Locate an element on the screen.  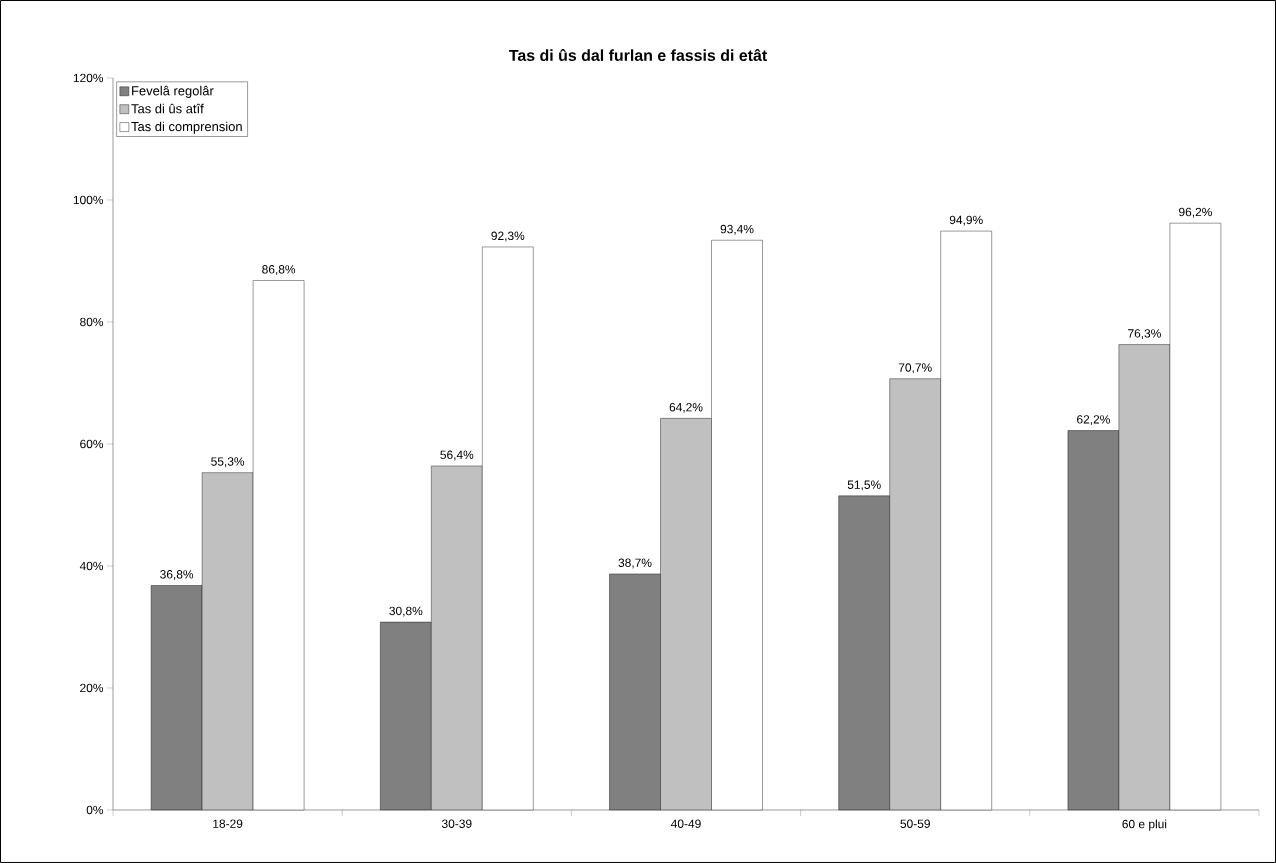
data-label: 36,8% is located at coordinates (177, 575).